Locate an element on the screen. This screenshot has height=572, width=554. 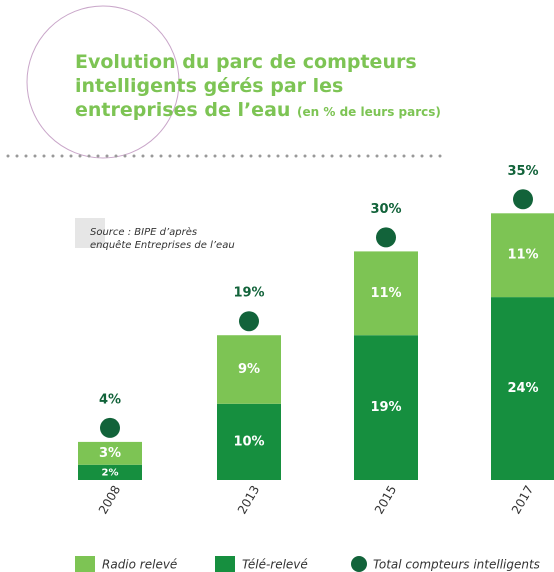
legend-label: Total compteurs intelligents is located at coordinates (456, 565).